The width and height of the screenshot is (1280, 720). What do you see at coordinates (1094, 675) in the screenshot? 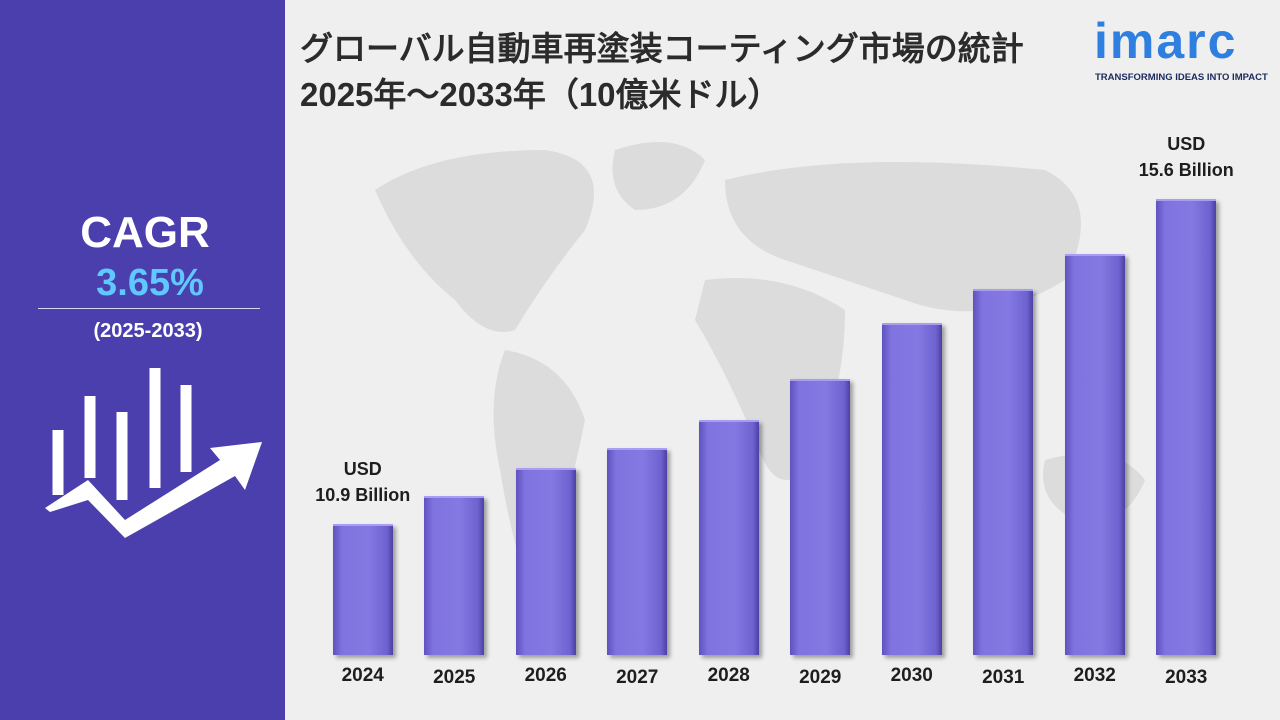
I see `x-tick-label: 2032` at bounding box center [1094, 675].